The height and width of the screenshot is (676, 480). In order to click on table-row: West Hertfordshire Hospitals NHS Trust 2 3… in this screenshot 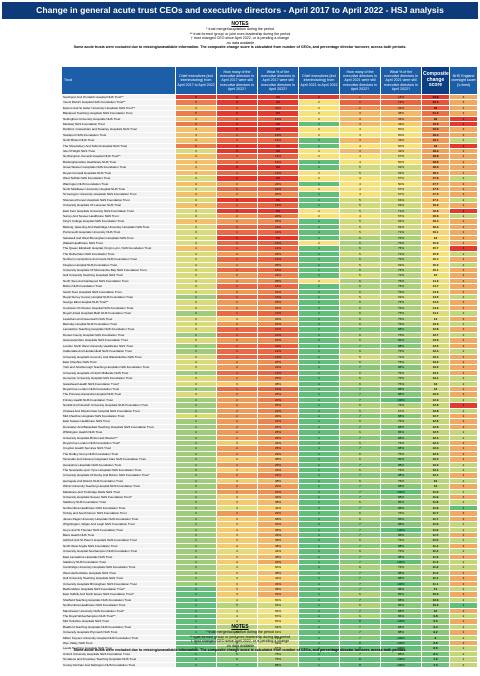, I will do `click(269, 573)`.